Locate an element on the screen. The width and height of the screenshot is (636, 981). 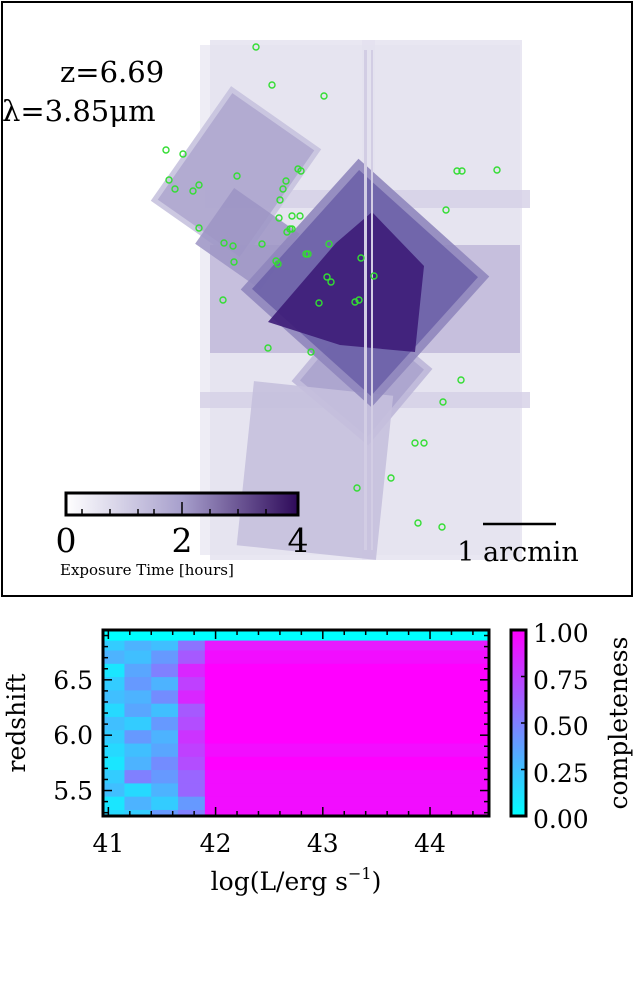
heatmap-axis-ticks is located at coordinates (296, 723).